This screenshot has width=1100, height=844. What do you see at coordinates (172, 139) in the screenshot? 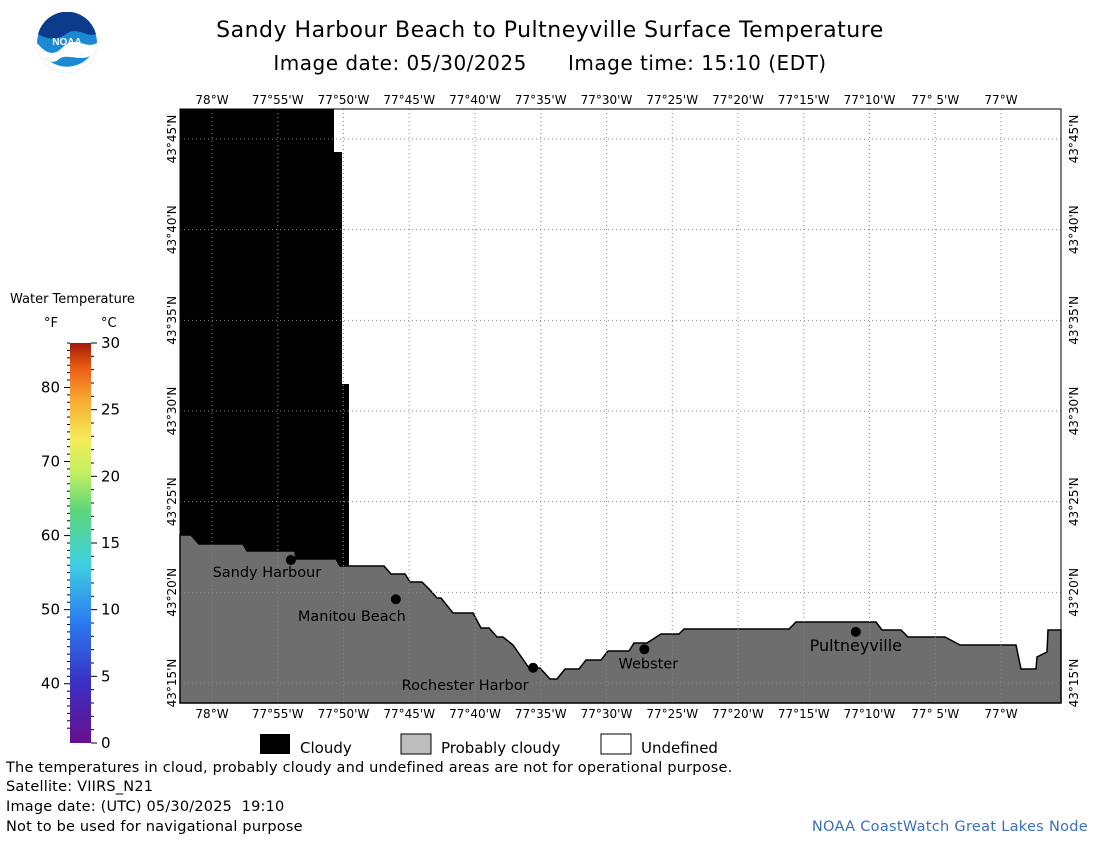
I see `latitude-label-left: 43°45'N` at bounding box center [172, 139].